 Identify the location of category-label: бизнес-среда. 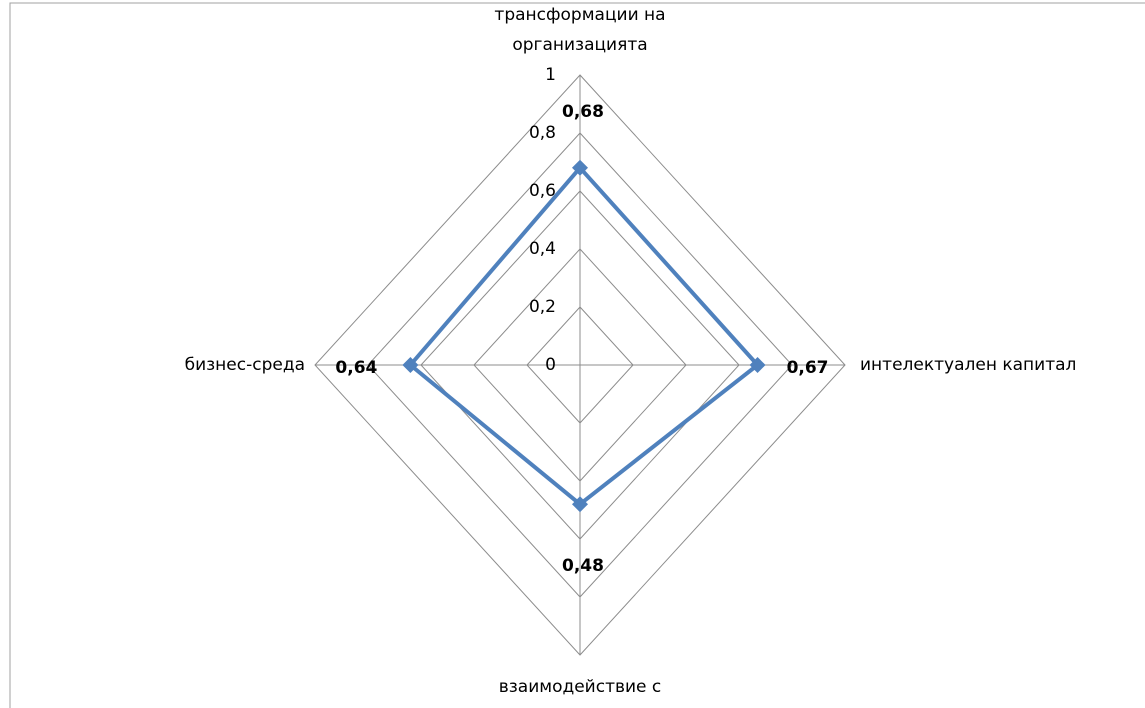
(244, 365).